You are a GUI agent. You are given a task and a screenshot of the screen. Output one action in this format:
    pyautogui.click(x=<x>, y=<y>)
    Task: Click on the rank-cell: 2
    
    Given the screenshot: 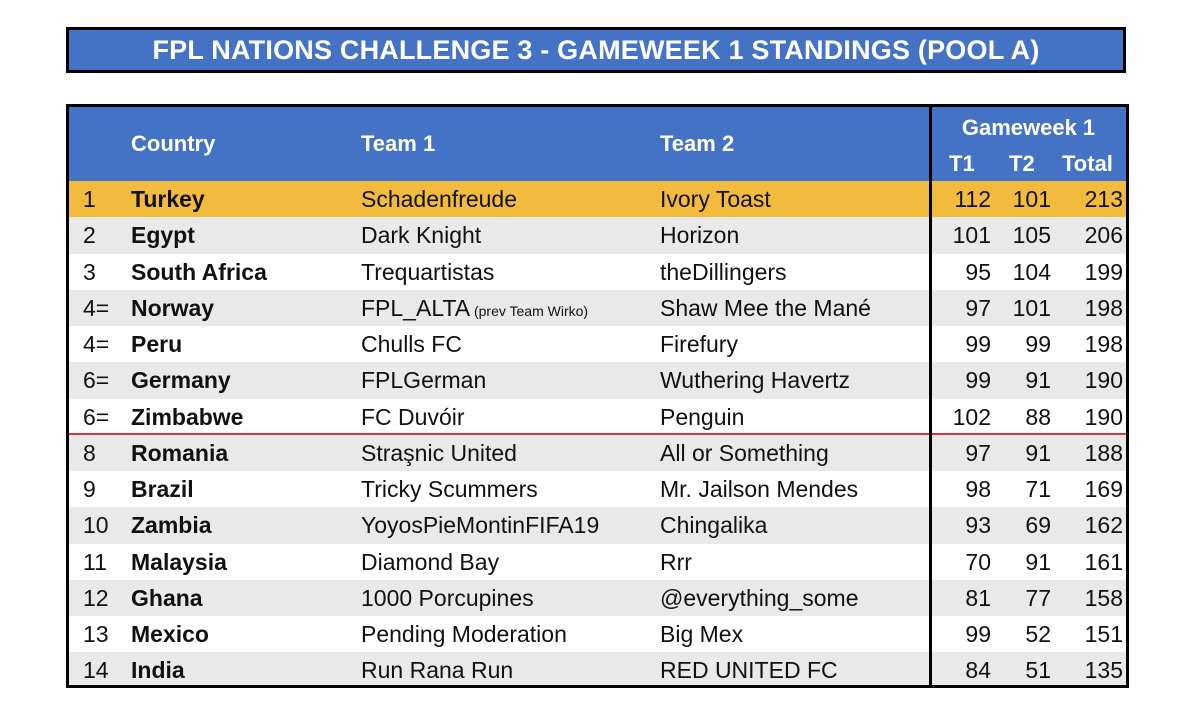 What is the action you would take?
    pyautogui.click(x=89, y=235)
    